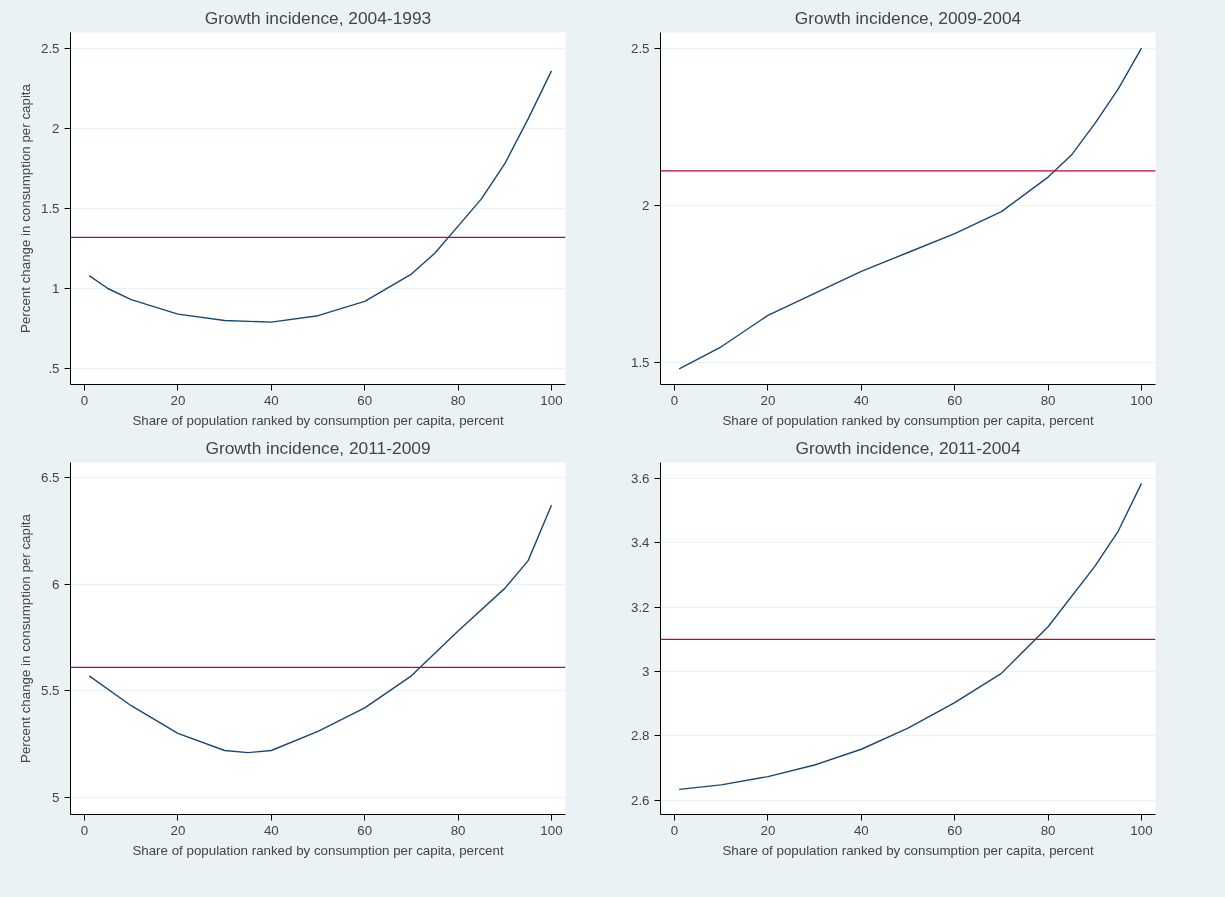  What do you see at coordinates (908, 447) in the screenshot?
I see `chart-title: Growth incidence, 2011-2004` at bounding box center [908, 447].